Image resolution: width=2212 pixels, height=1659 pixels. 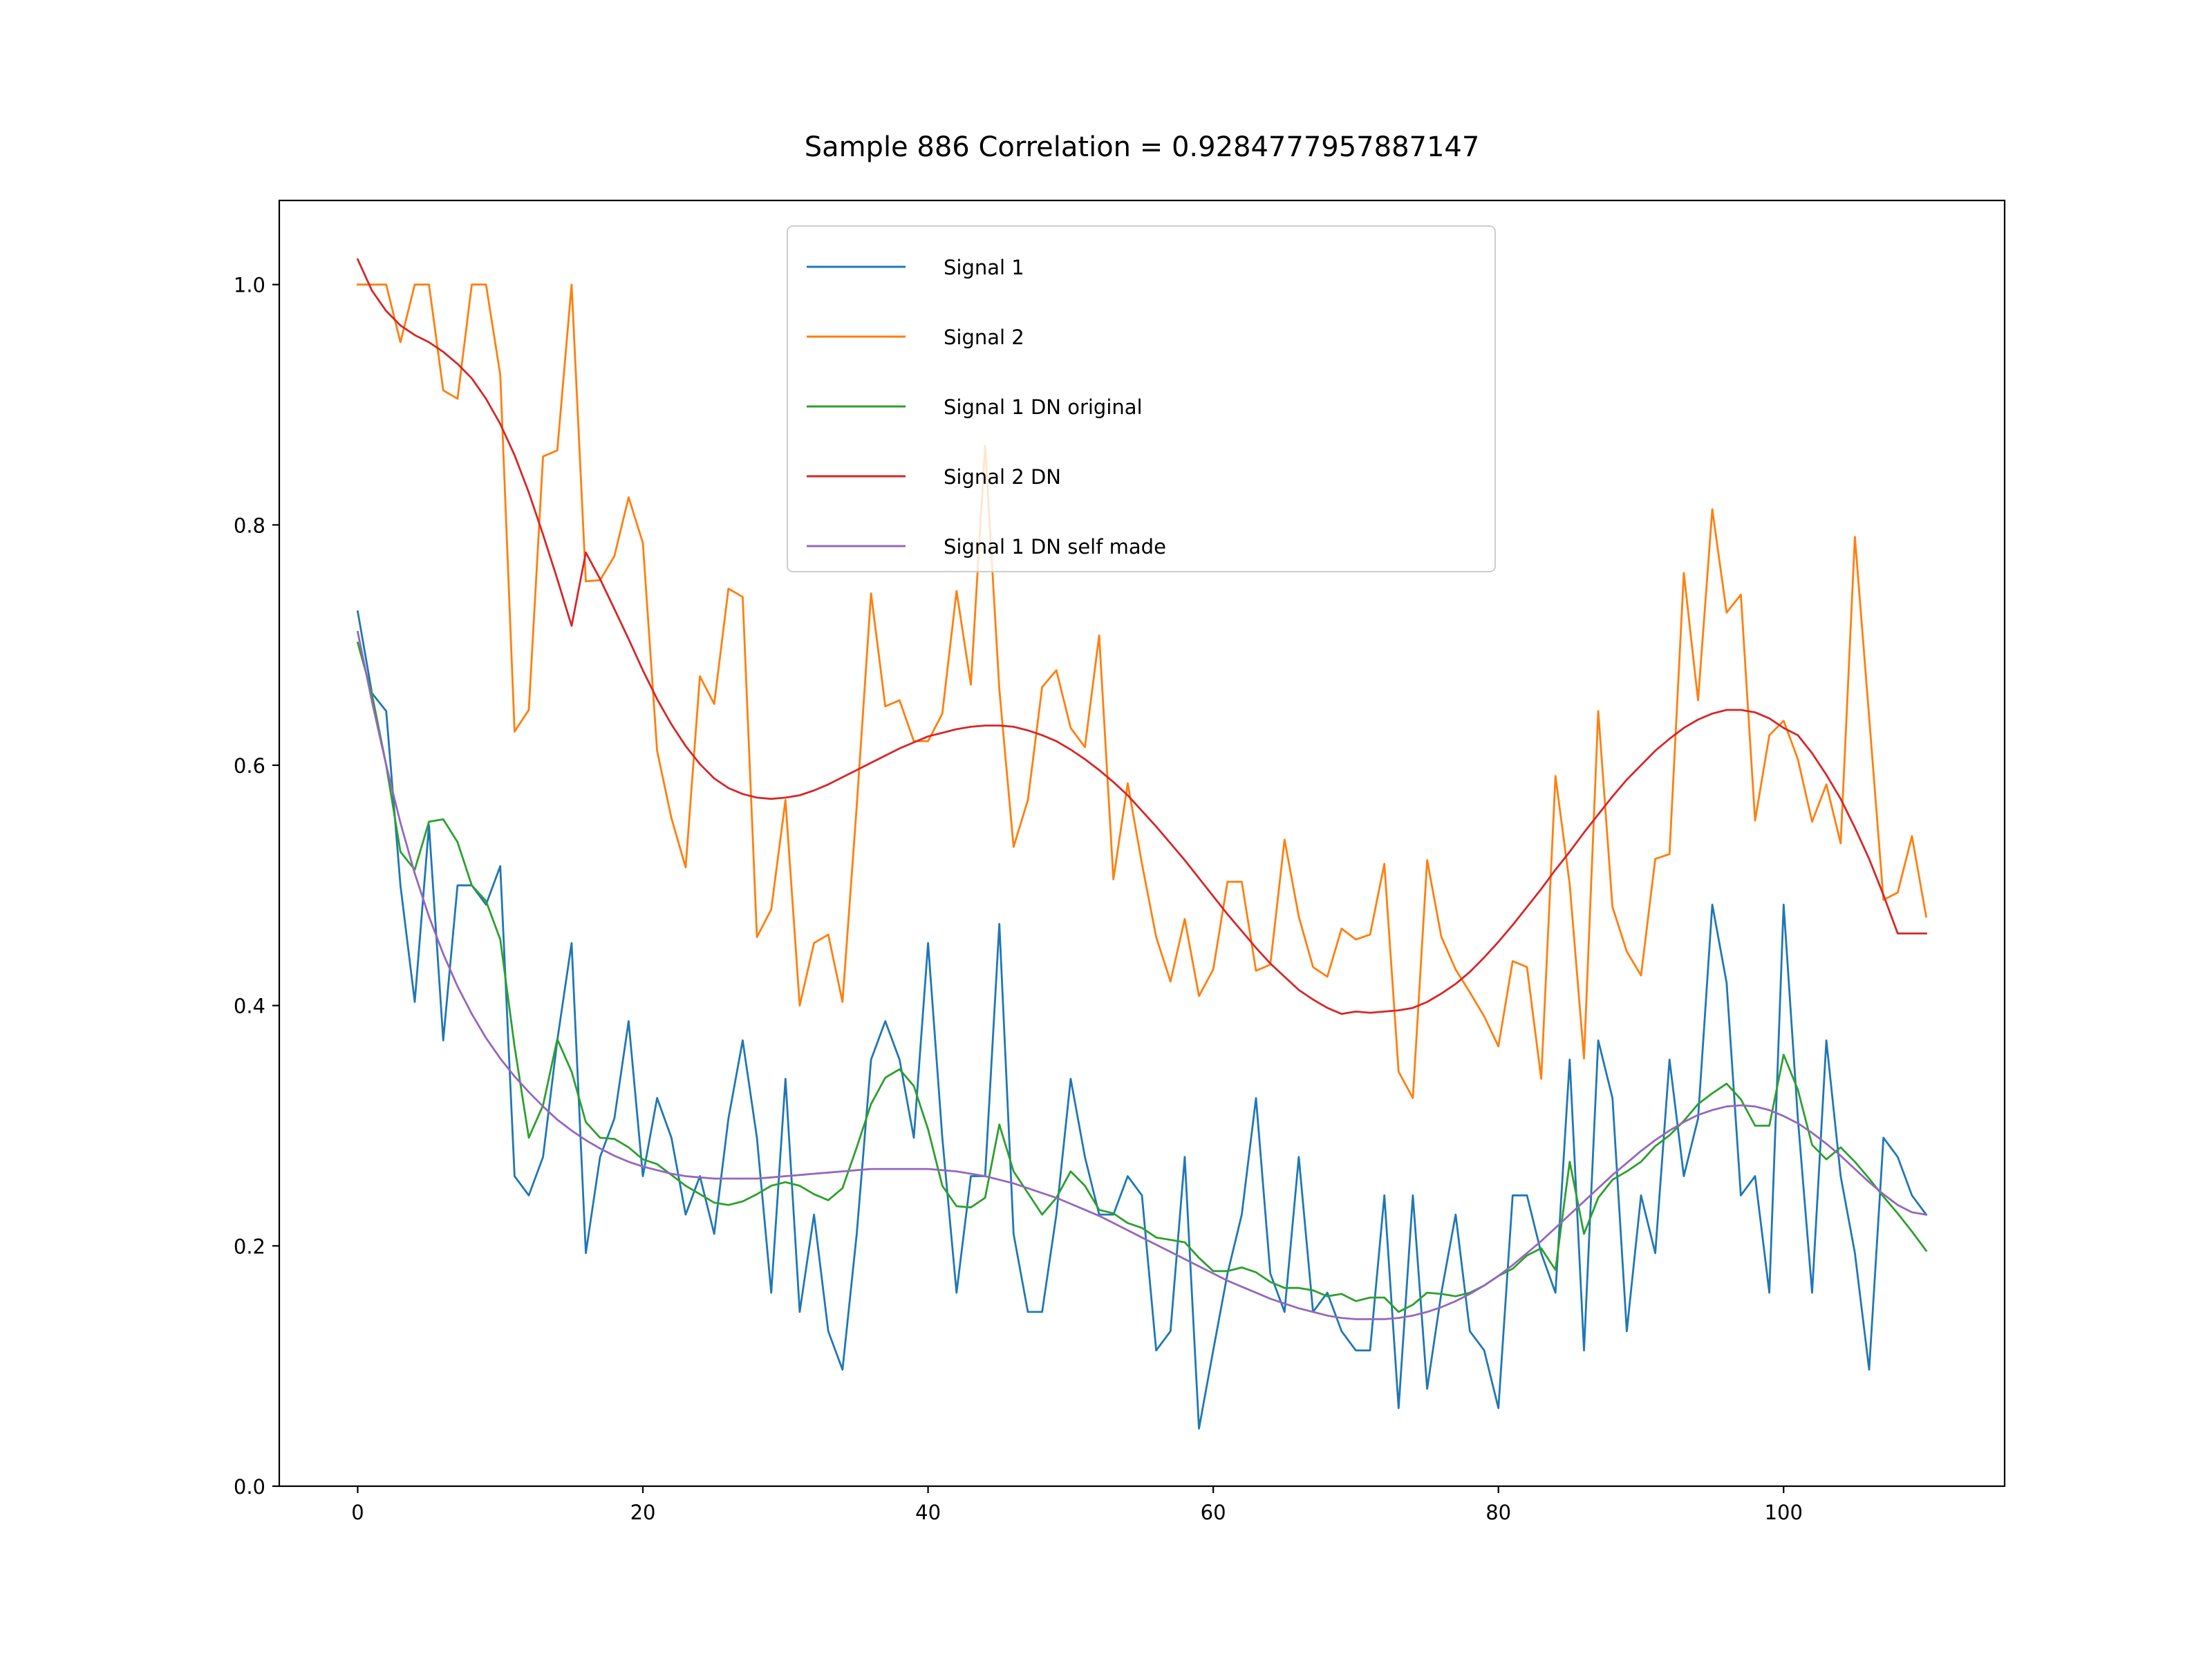 I want to click on x-tick-label: 20, so click(x=643, y=1512).